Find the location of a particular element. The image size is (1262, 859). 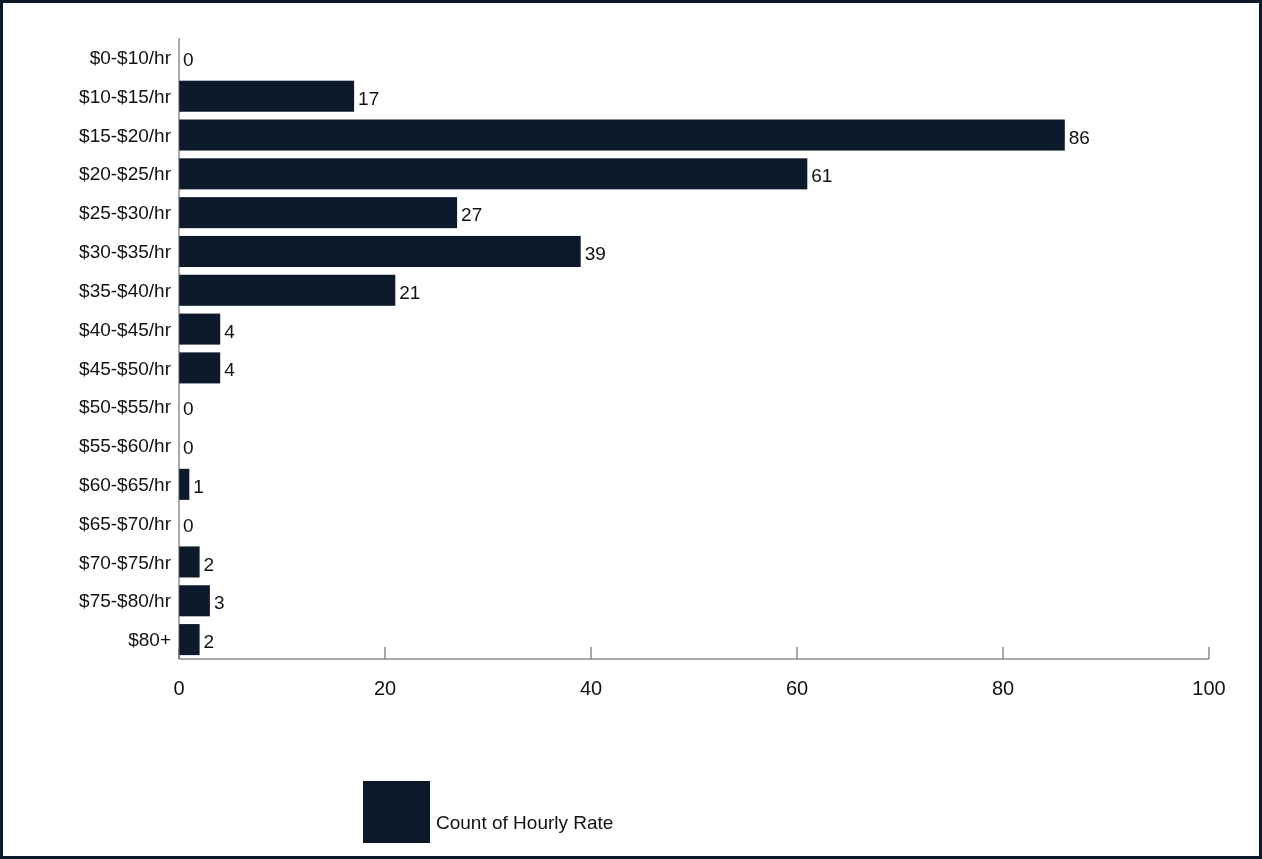

y-tick-label: $55-$60/hr is located at coordinates (125, 446).